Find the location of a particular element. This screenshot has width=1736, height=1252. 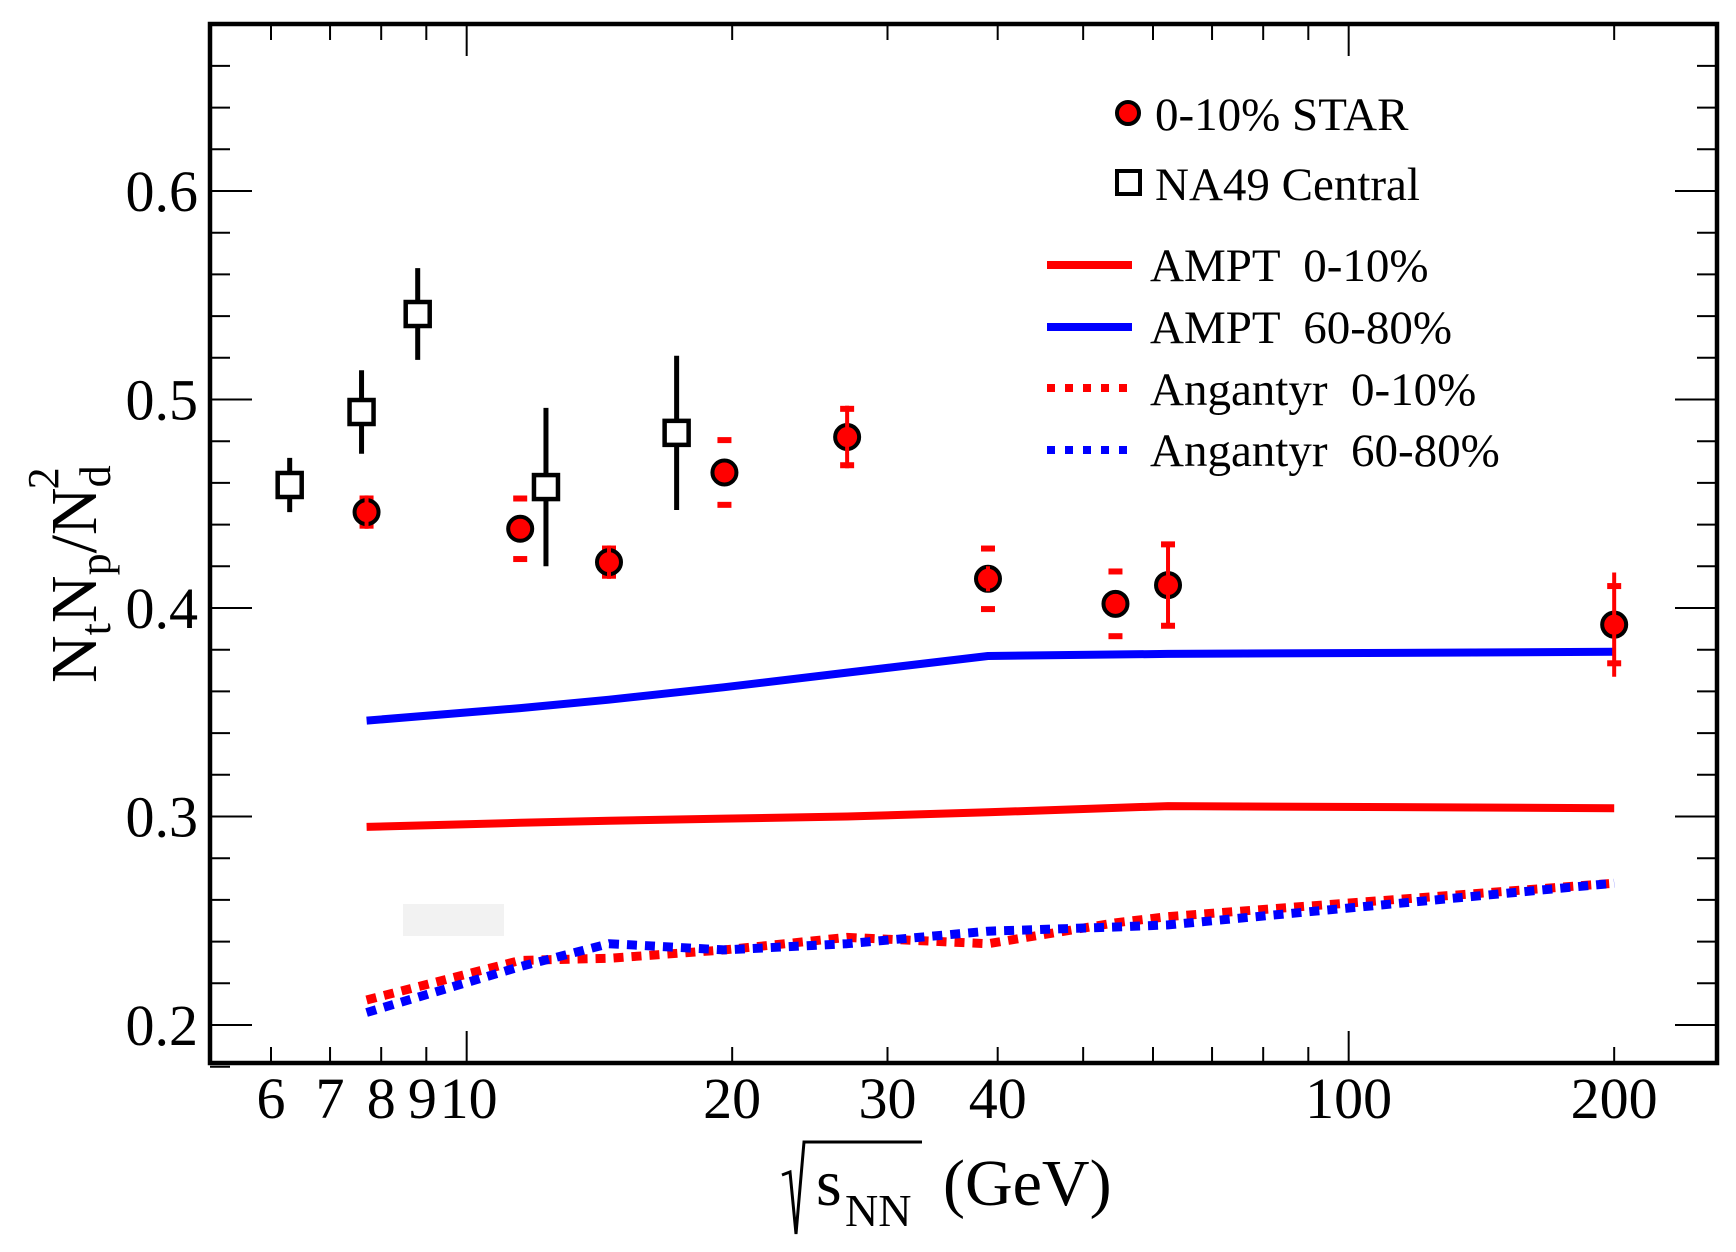

y-axis-title: NtNp/Nd2 is located at coordinates (69, 574).